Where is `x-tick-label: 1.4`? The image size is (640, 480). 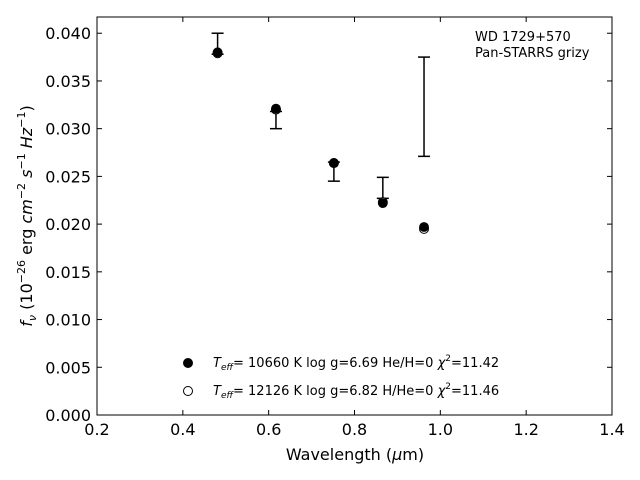 x-tick-label: 1.4 is located at coordinates (611, 429).